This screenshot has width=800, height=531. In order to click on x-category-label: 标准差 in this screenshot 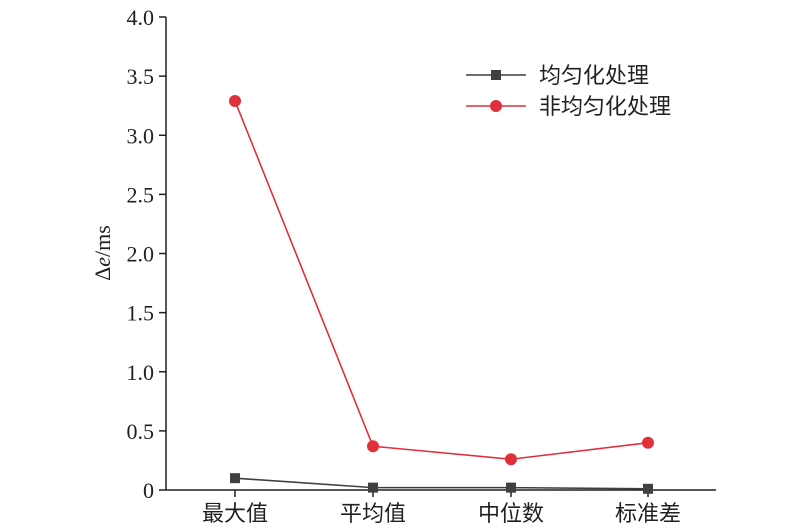, I will do `click(648, 514)`.